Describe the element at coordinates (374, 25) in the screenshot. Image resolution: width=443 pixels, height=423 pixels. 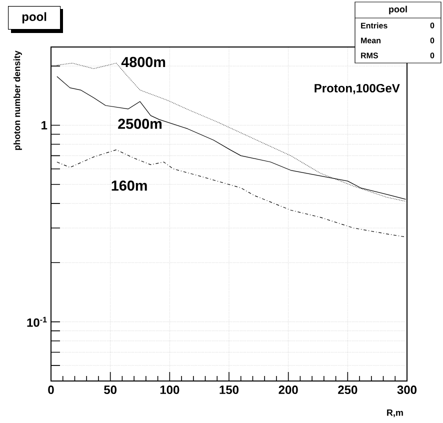
I see `text: Entries` at that location.